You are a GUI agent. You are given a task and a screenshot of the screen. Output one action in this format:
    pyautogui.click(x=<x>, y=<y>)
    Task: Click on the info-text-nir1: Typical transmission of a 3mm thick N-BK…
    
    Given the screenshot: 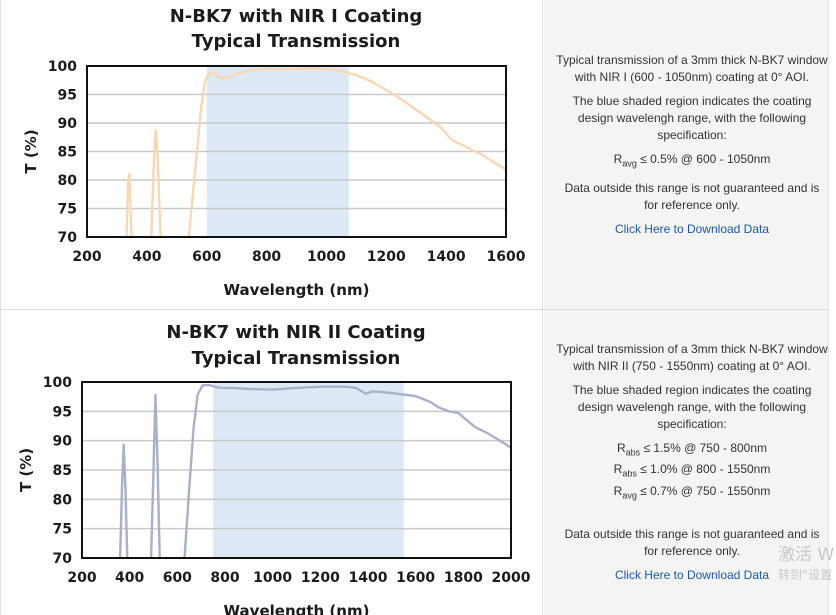 What is the action you would take?
    pyautogui.click(x=692, y=148)
    